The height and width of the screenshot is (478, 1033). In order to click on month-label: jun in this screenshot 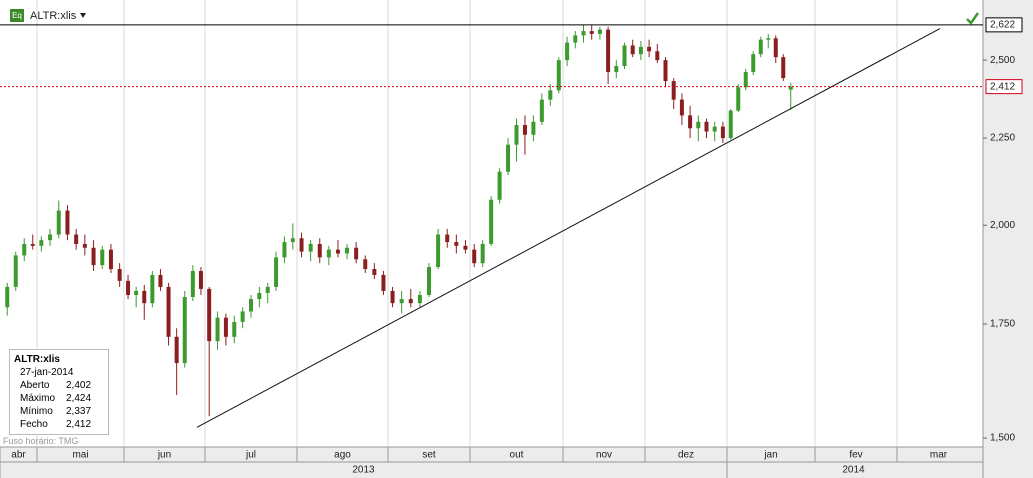, I will do `click(164, 455)`.